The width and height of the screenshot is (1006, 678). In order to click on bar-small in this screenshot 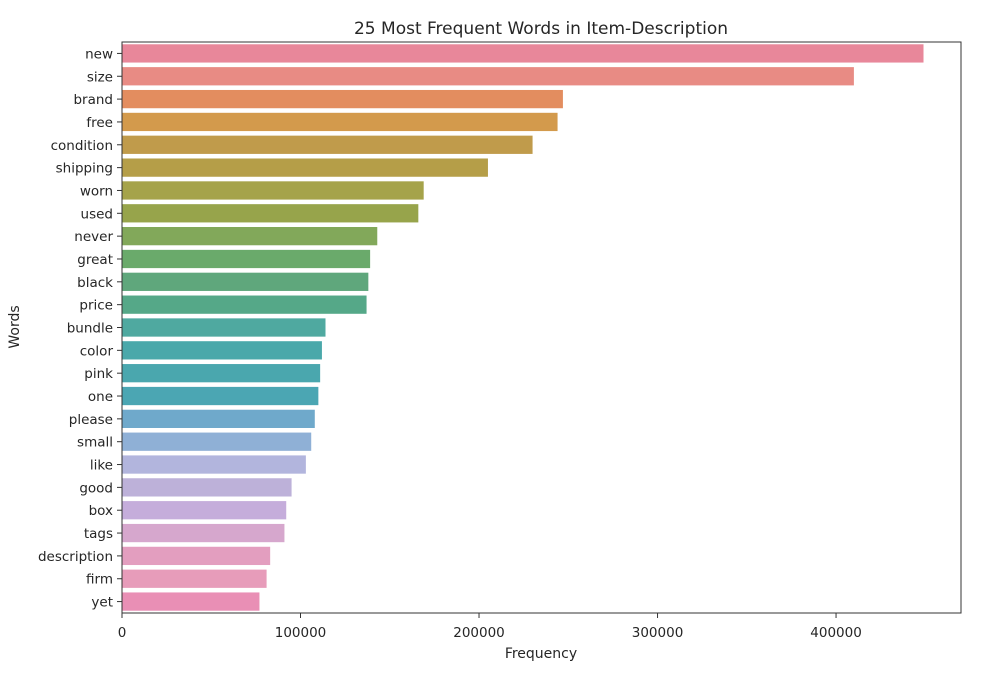, I will do `click(217, 441)`.